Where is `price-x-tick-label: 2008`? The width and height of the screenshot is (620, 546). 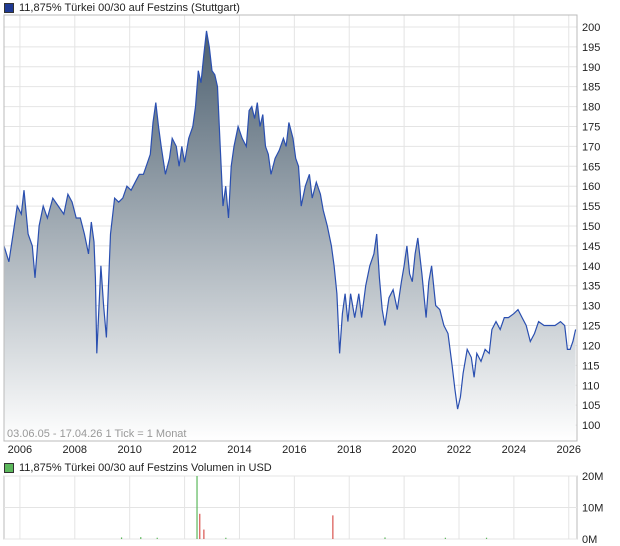
price-x-tick-label: 2008 is located at coordinates (75, 450).